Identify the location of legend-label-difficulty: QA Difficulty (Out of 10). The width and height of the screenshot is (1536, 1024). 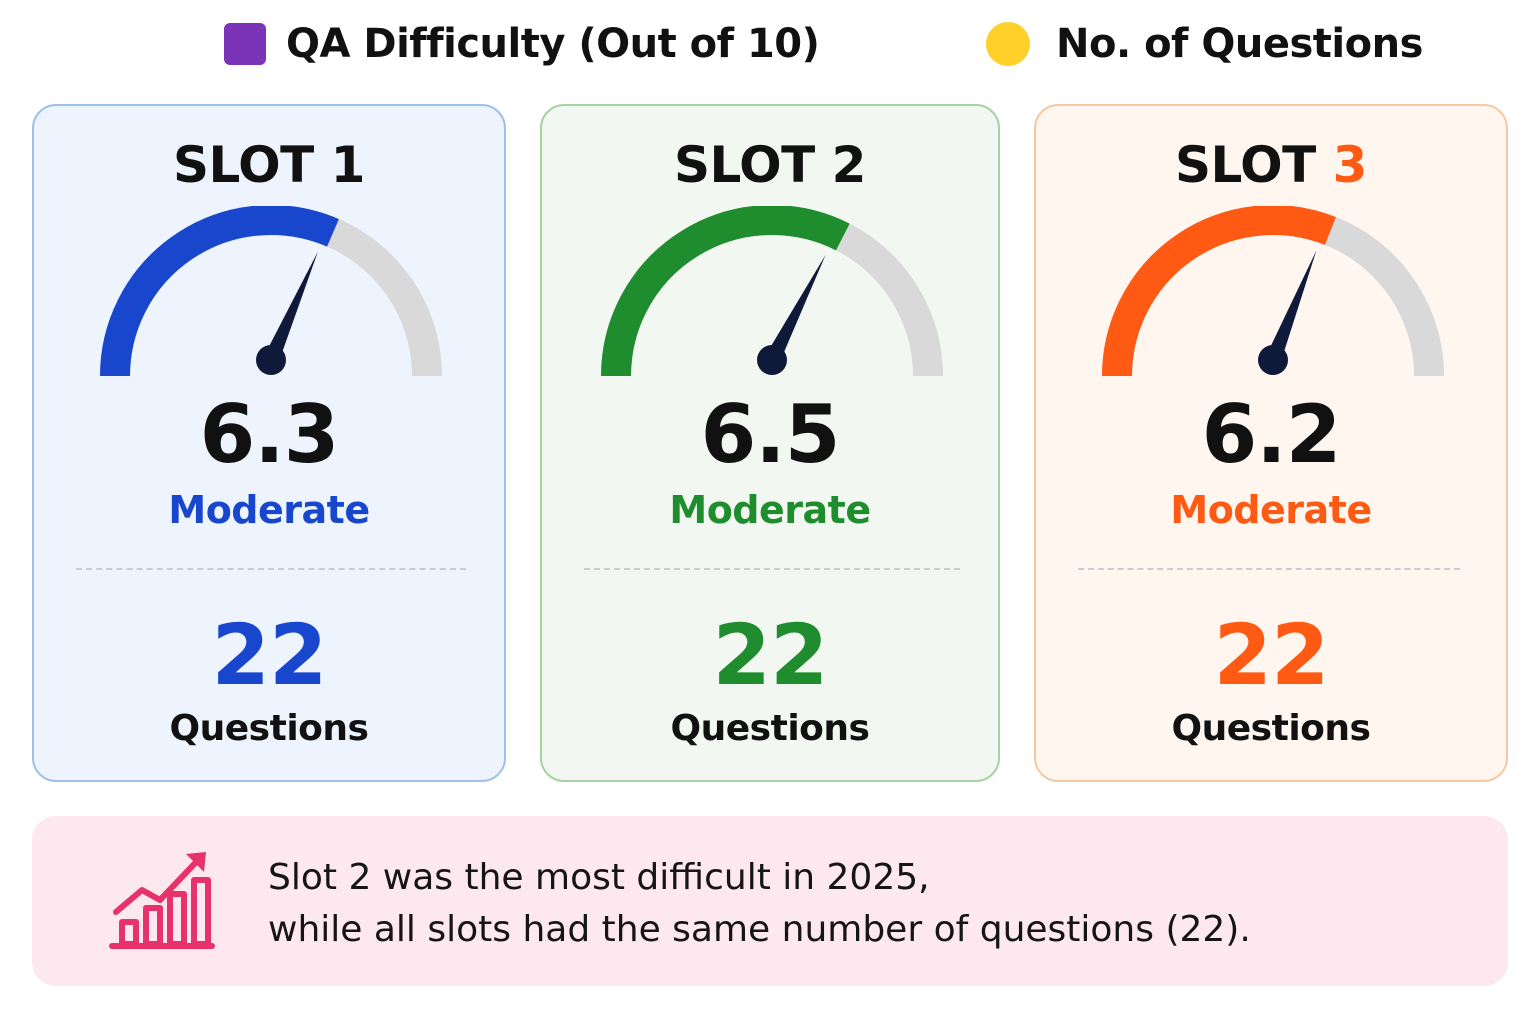
(553, 44).